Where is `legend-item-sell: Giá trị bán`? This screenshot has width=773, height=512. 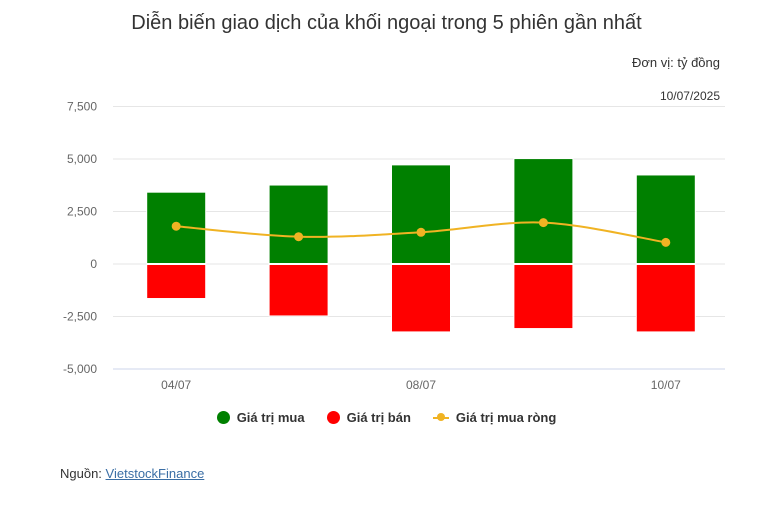
legend-item-sell: Giá trị bán is located at coordinates (368, 417).